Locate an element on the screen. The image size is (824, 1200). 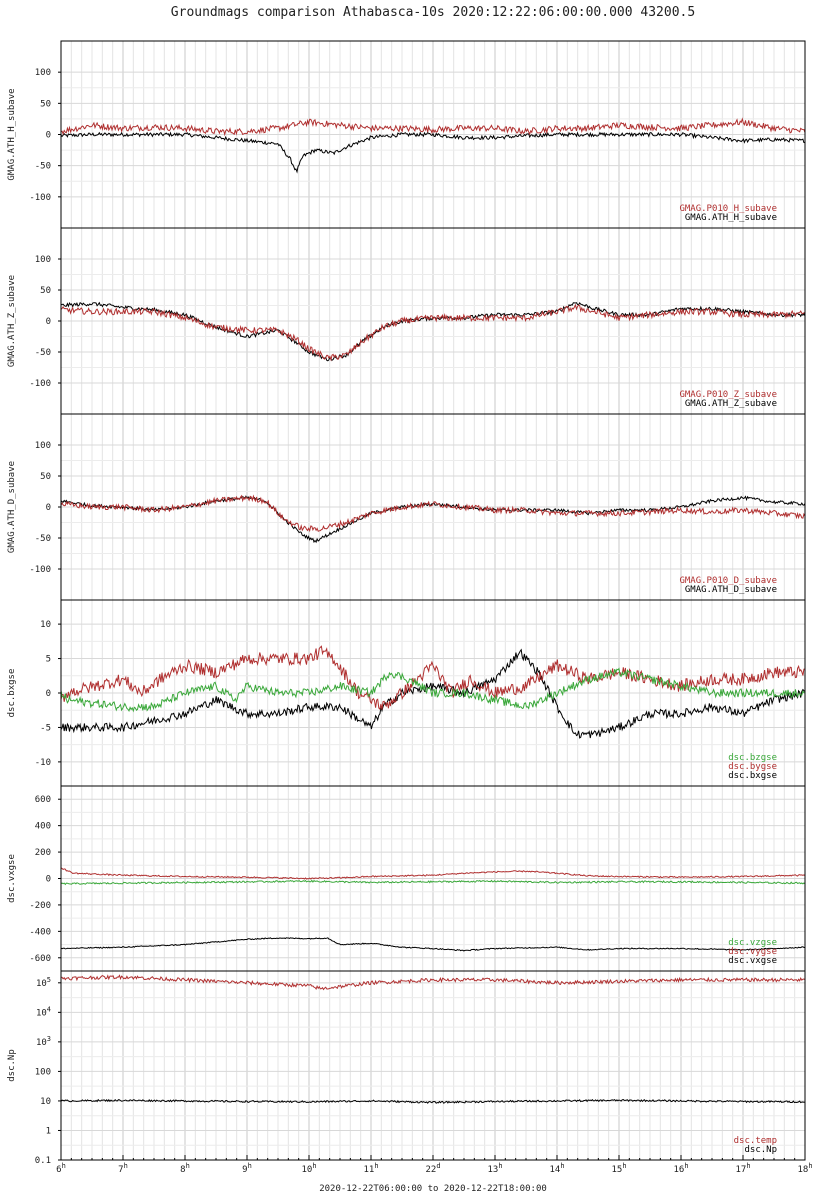
y-tick-label: -200 is located at coordinates (40, 906).